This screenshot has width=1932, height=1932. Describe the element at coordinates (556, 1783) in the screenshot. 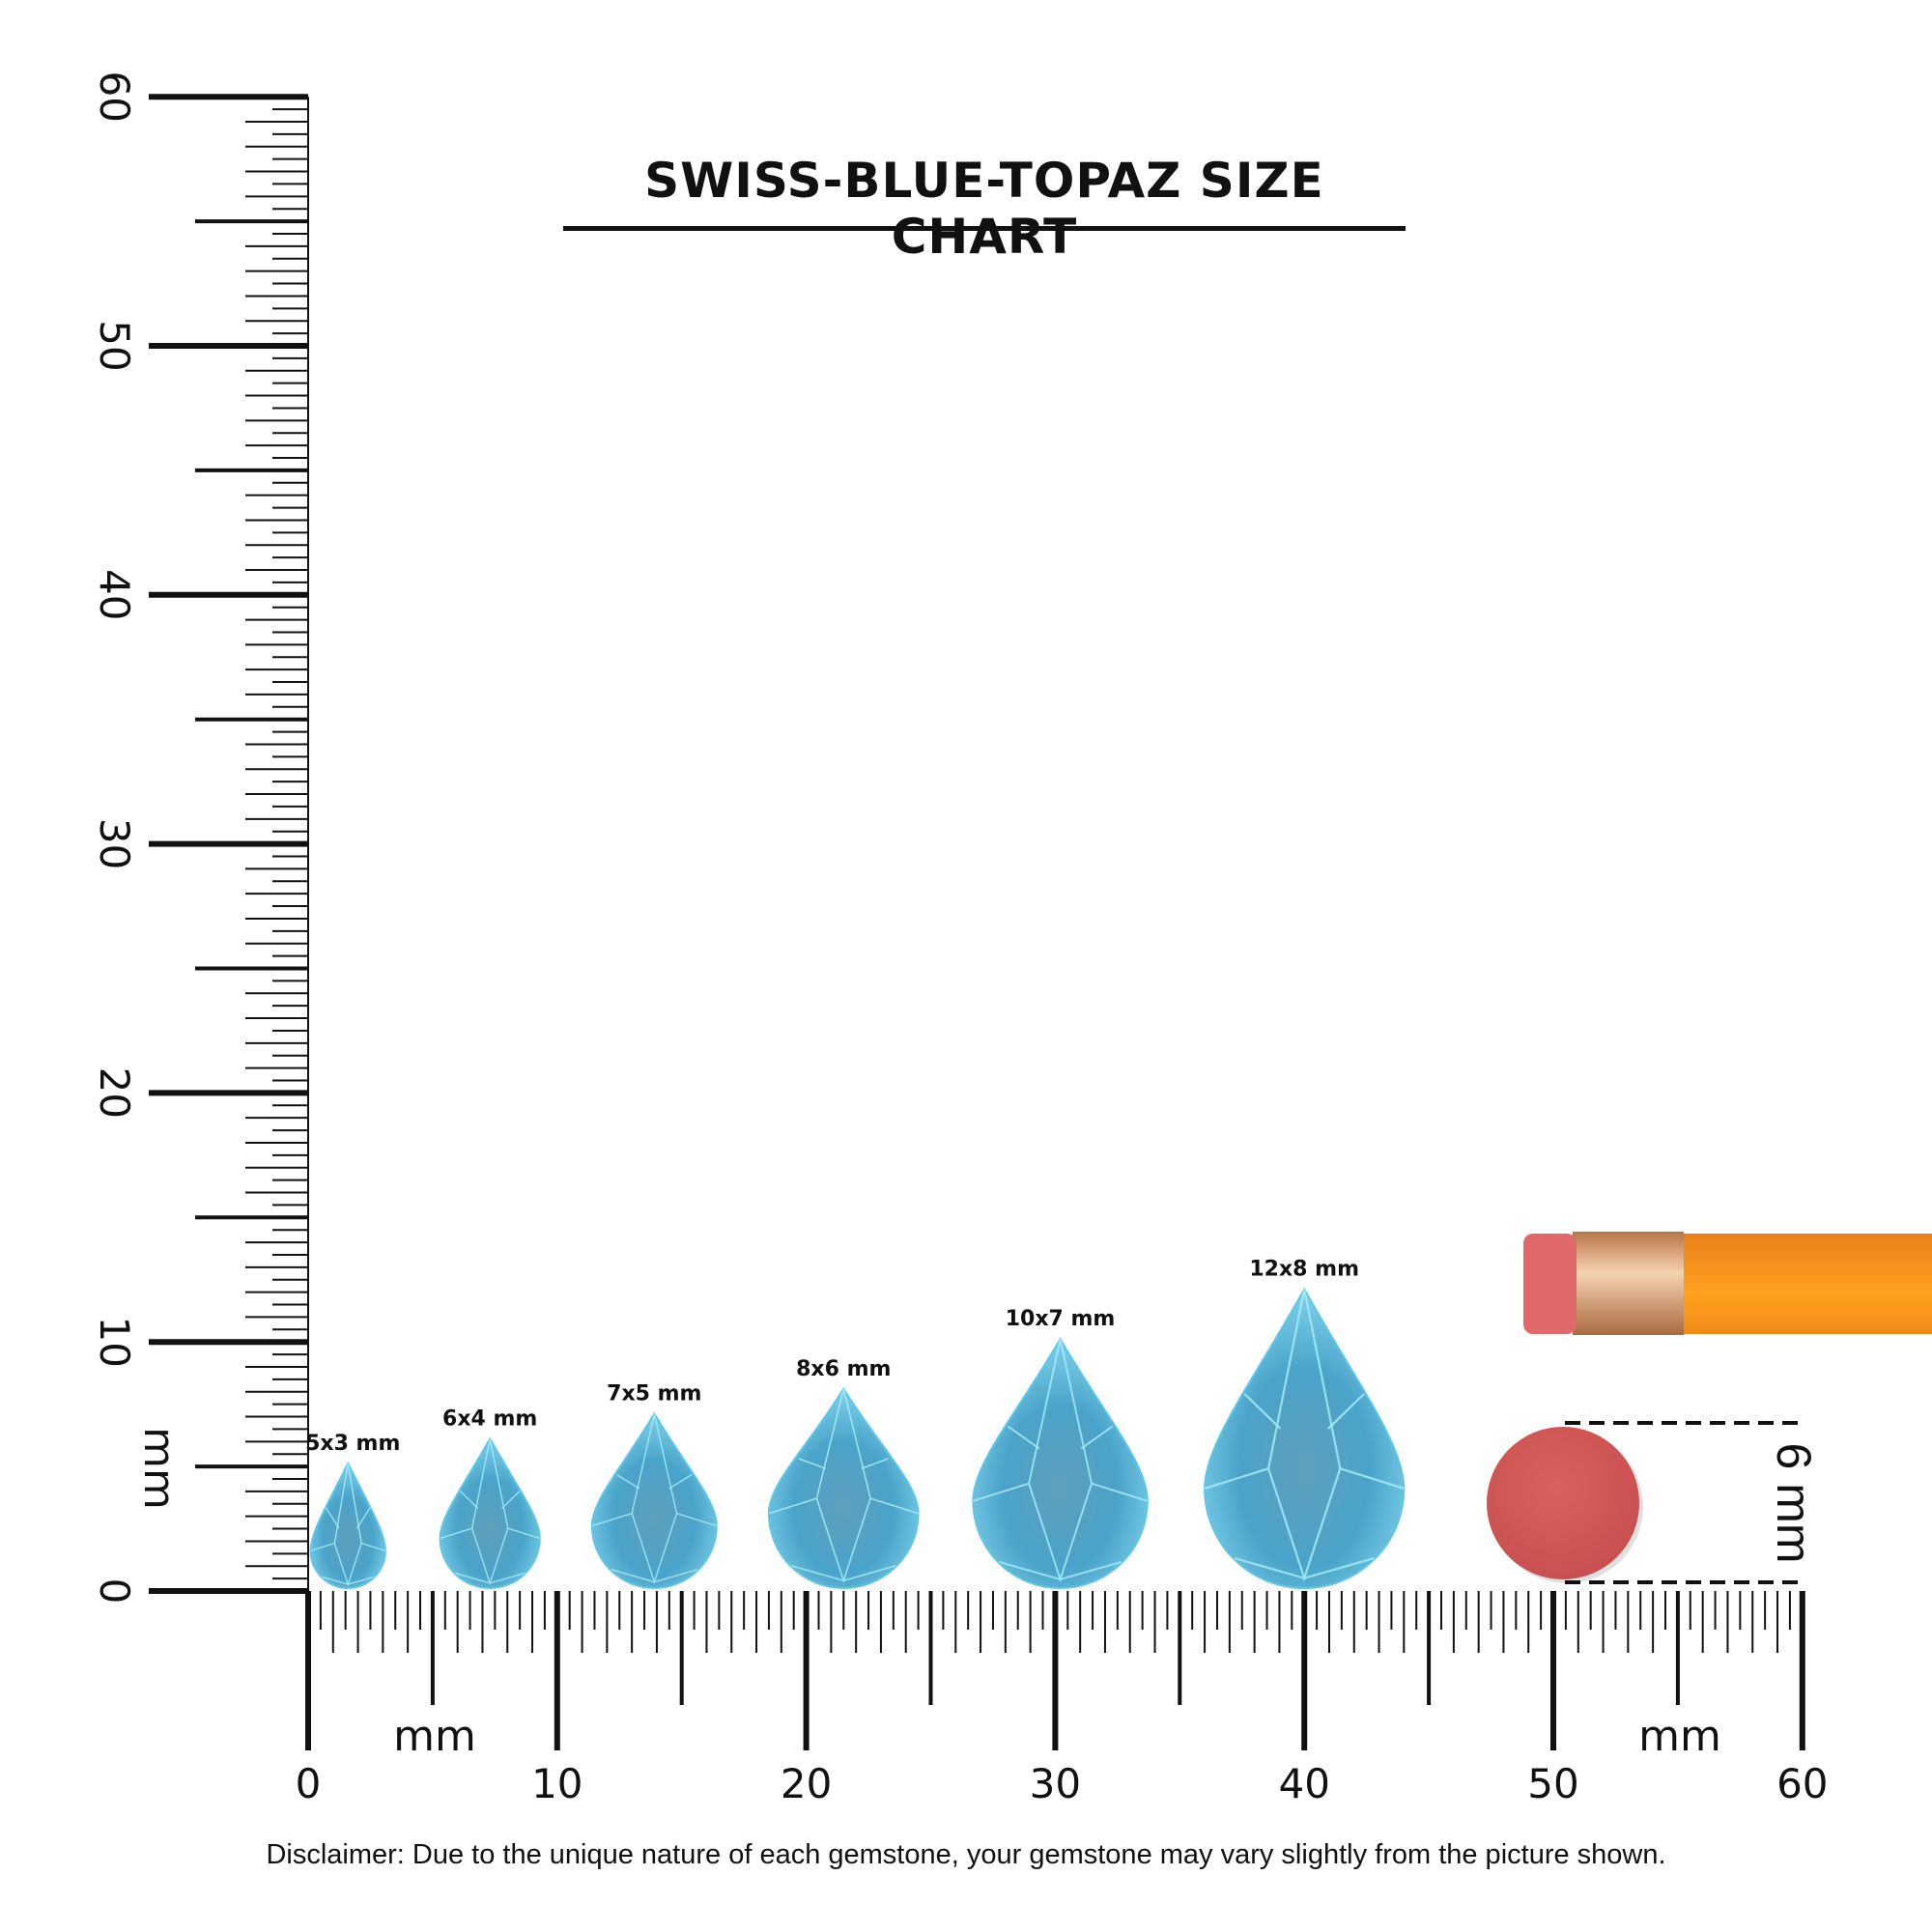

I see `x-tick-label: 10` at that location.